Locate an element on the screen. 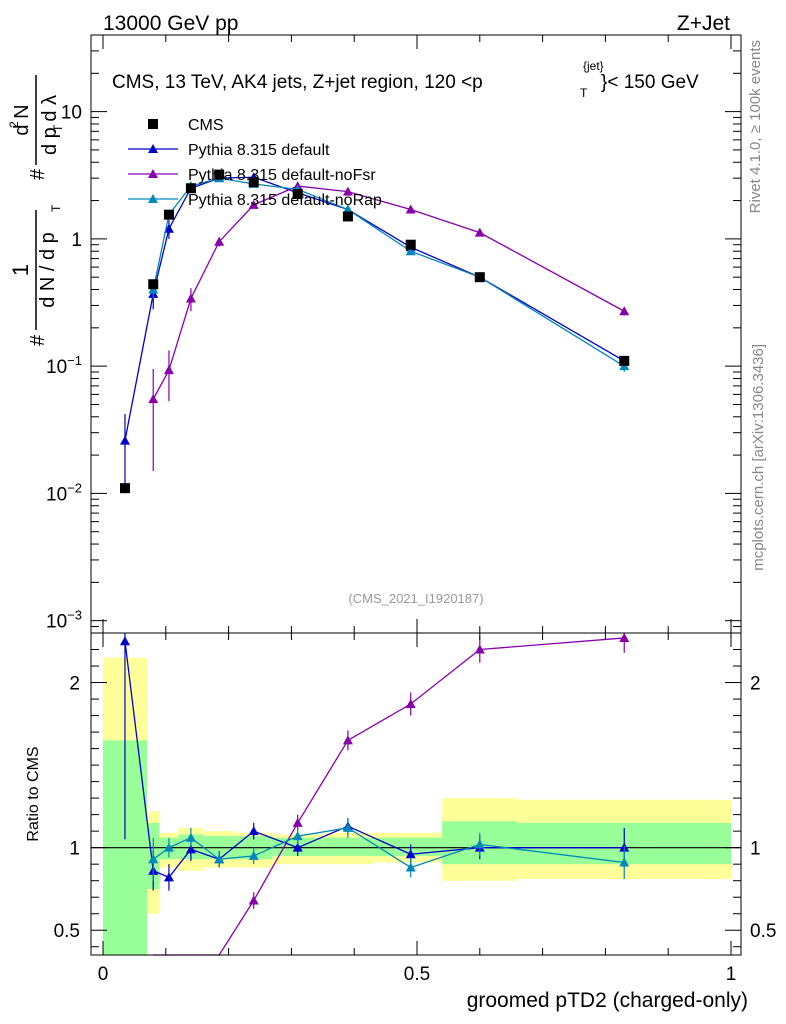  svg-text: 2 is located at coordinates (14, 124).